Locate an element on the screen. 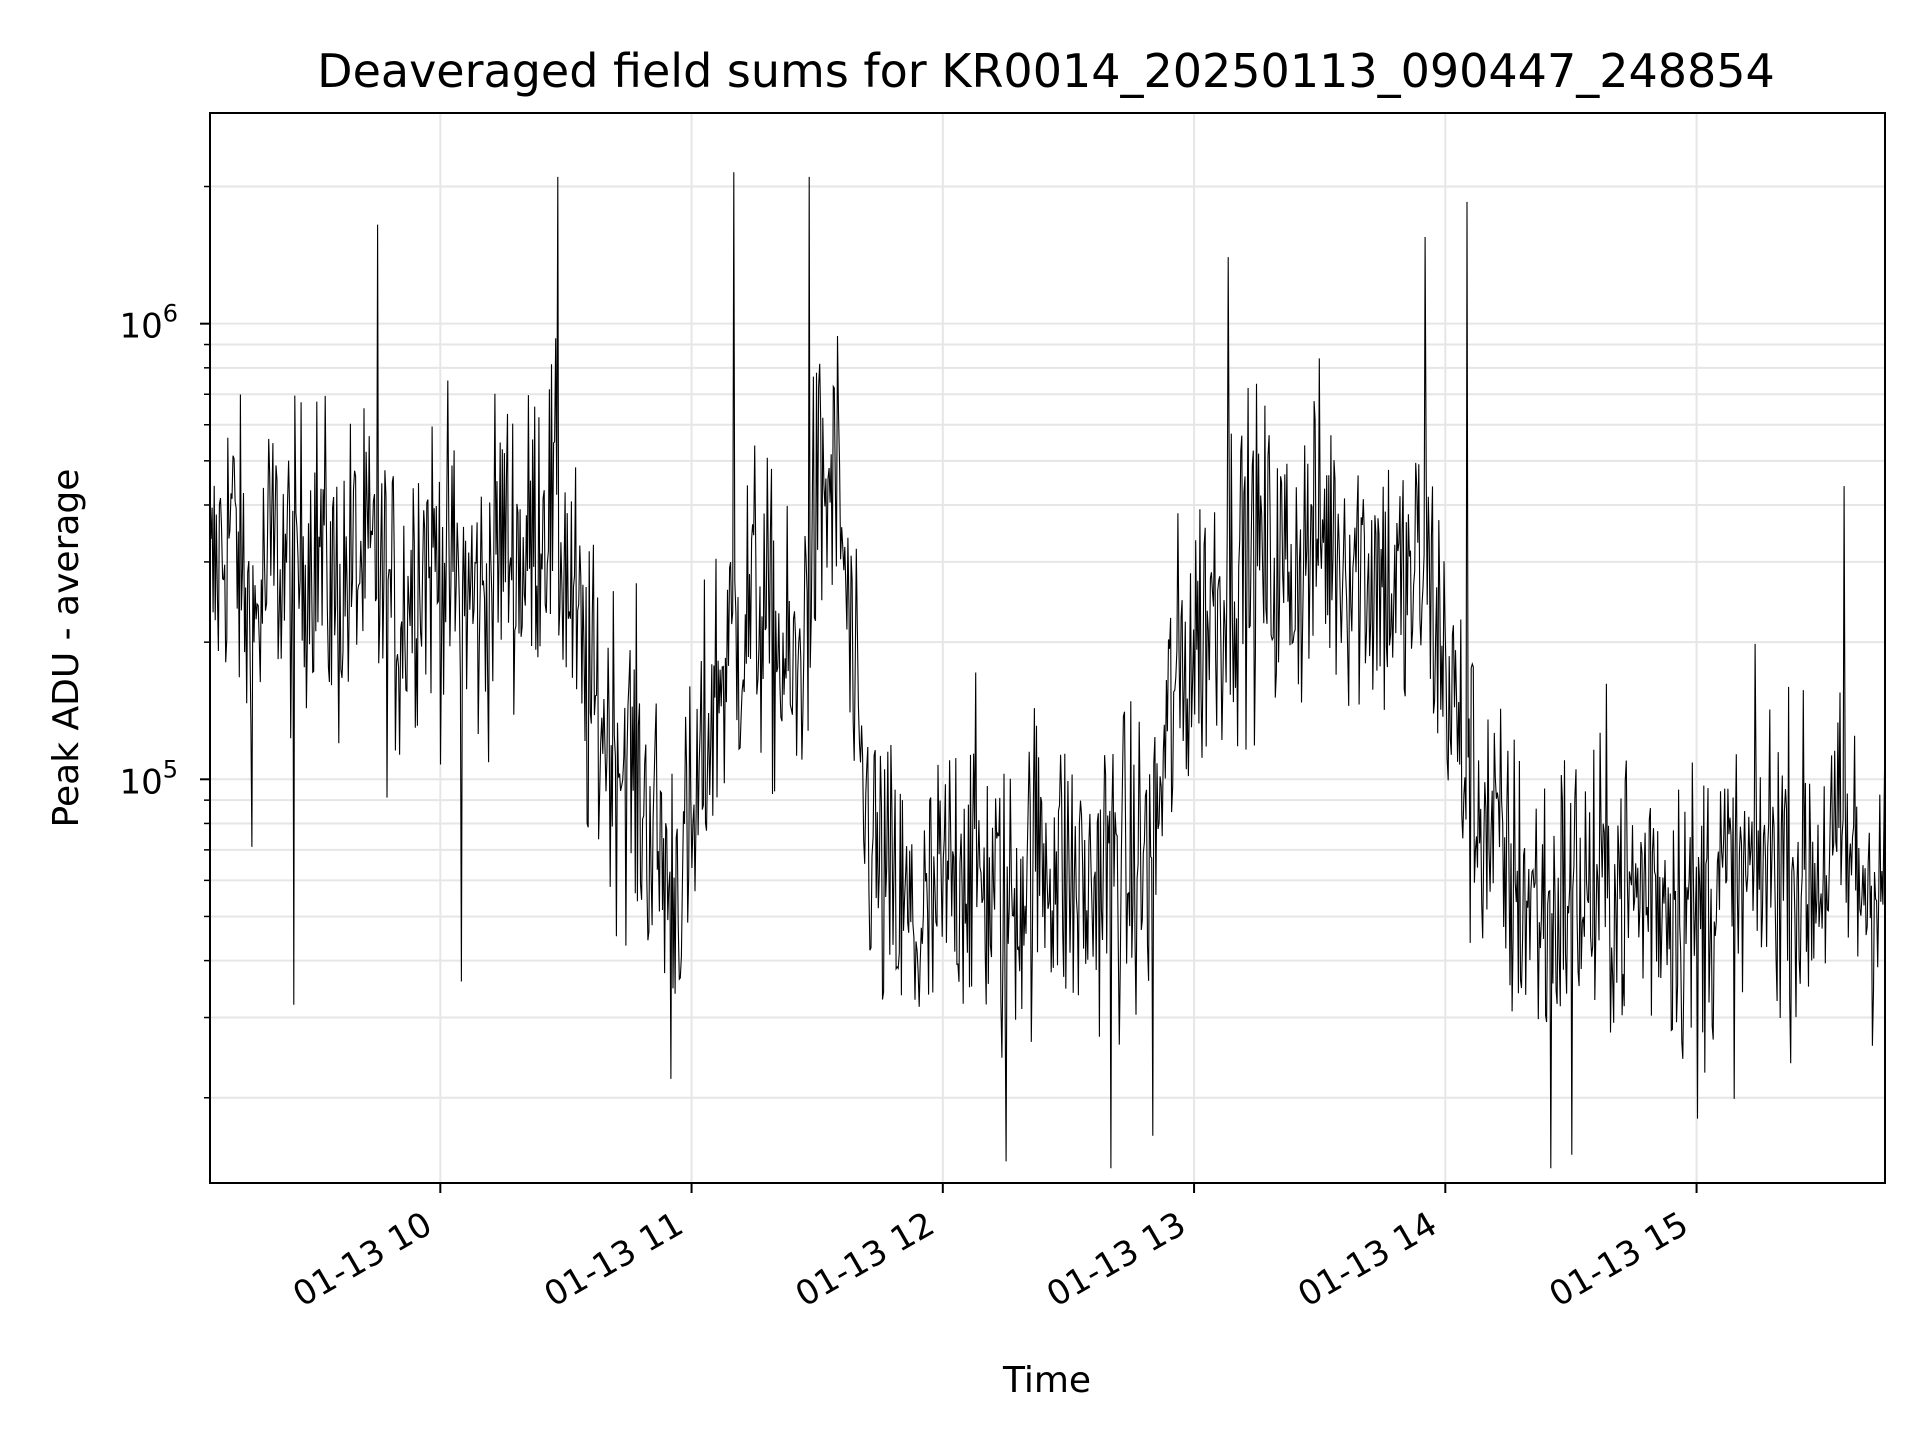 This screenshot has height=1440, width=1920. y-axis: 10⁵ 10⁶ is located at coordinates (164, 642).